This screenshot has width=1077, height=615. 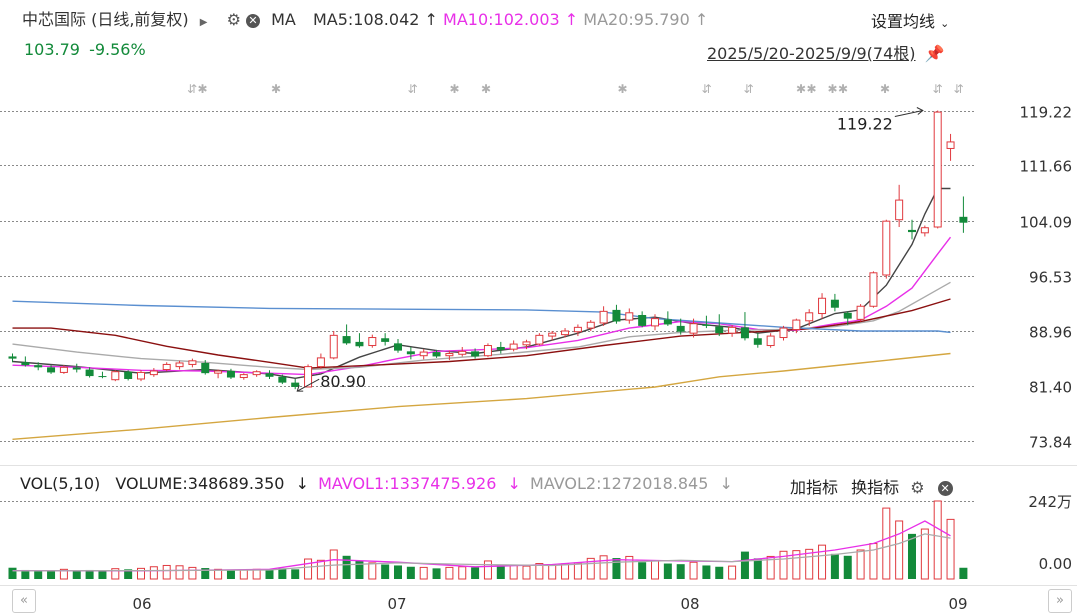 What do you see at coordinates (488, 540) in the screenshot?
I see `volume-bars` at bounding box center [488, 540].